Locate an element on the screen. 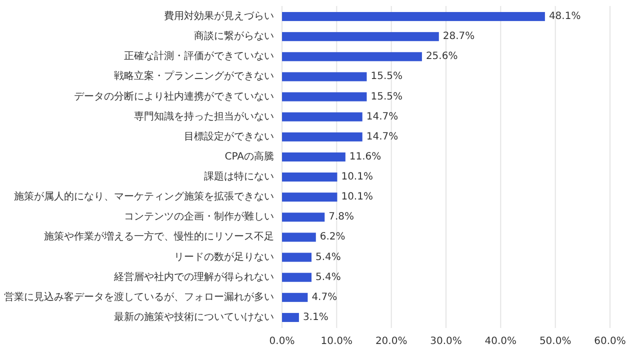 The image size is (630, 354). y-tick-label: データの分断により社内連携ができていない is located at coordinates (174, 96).